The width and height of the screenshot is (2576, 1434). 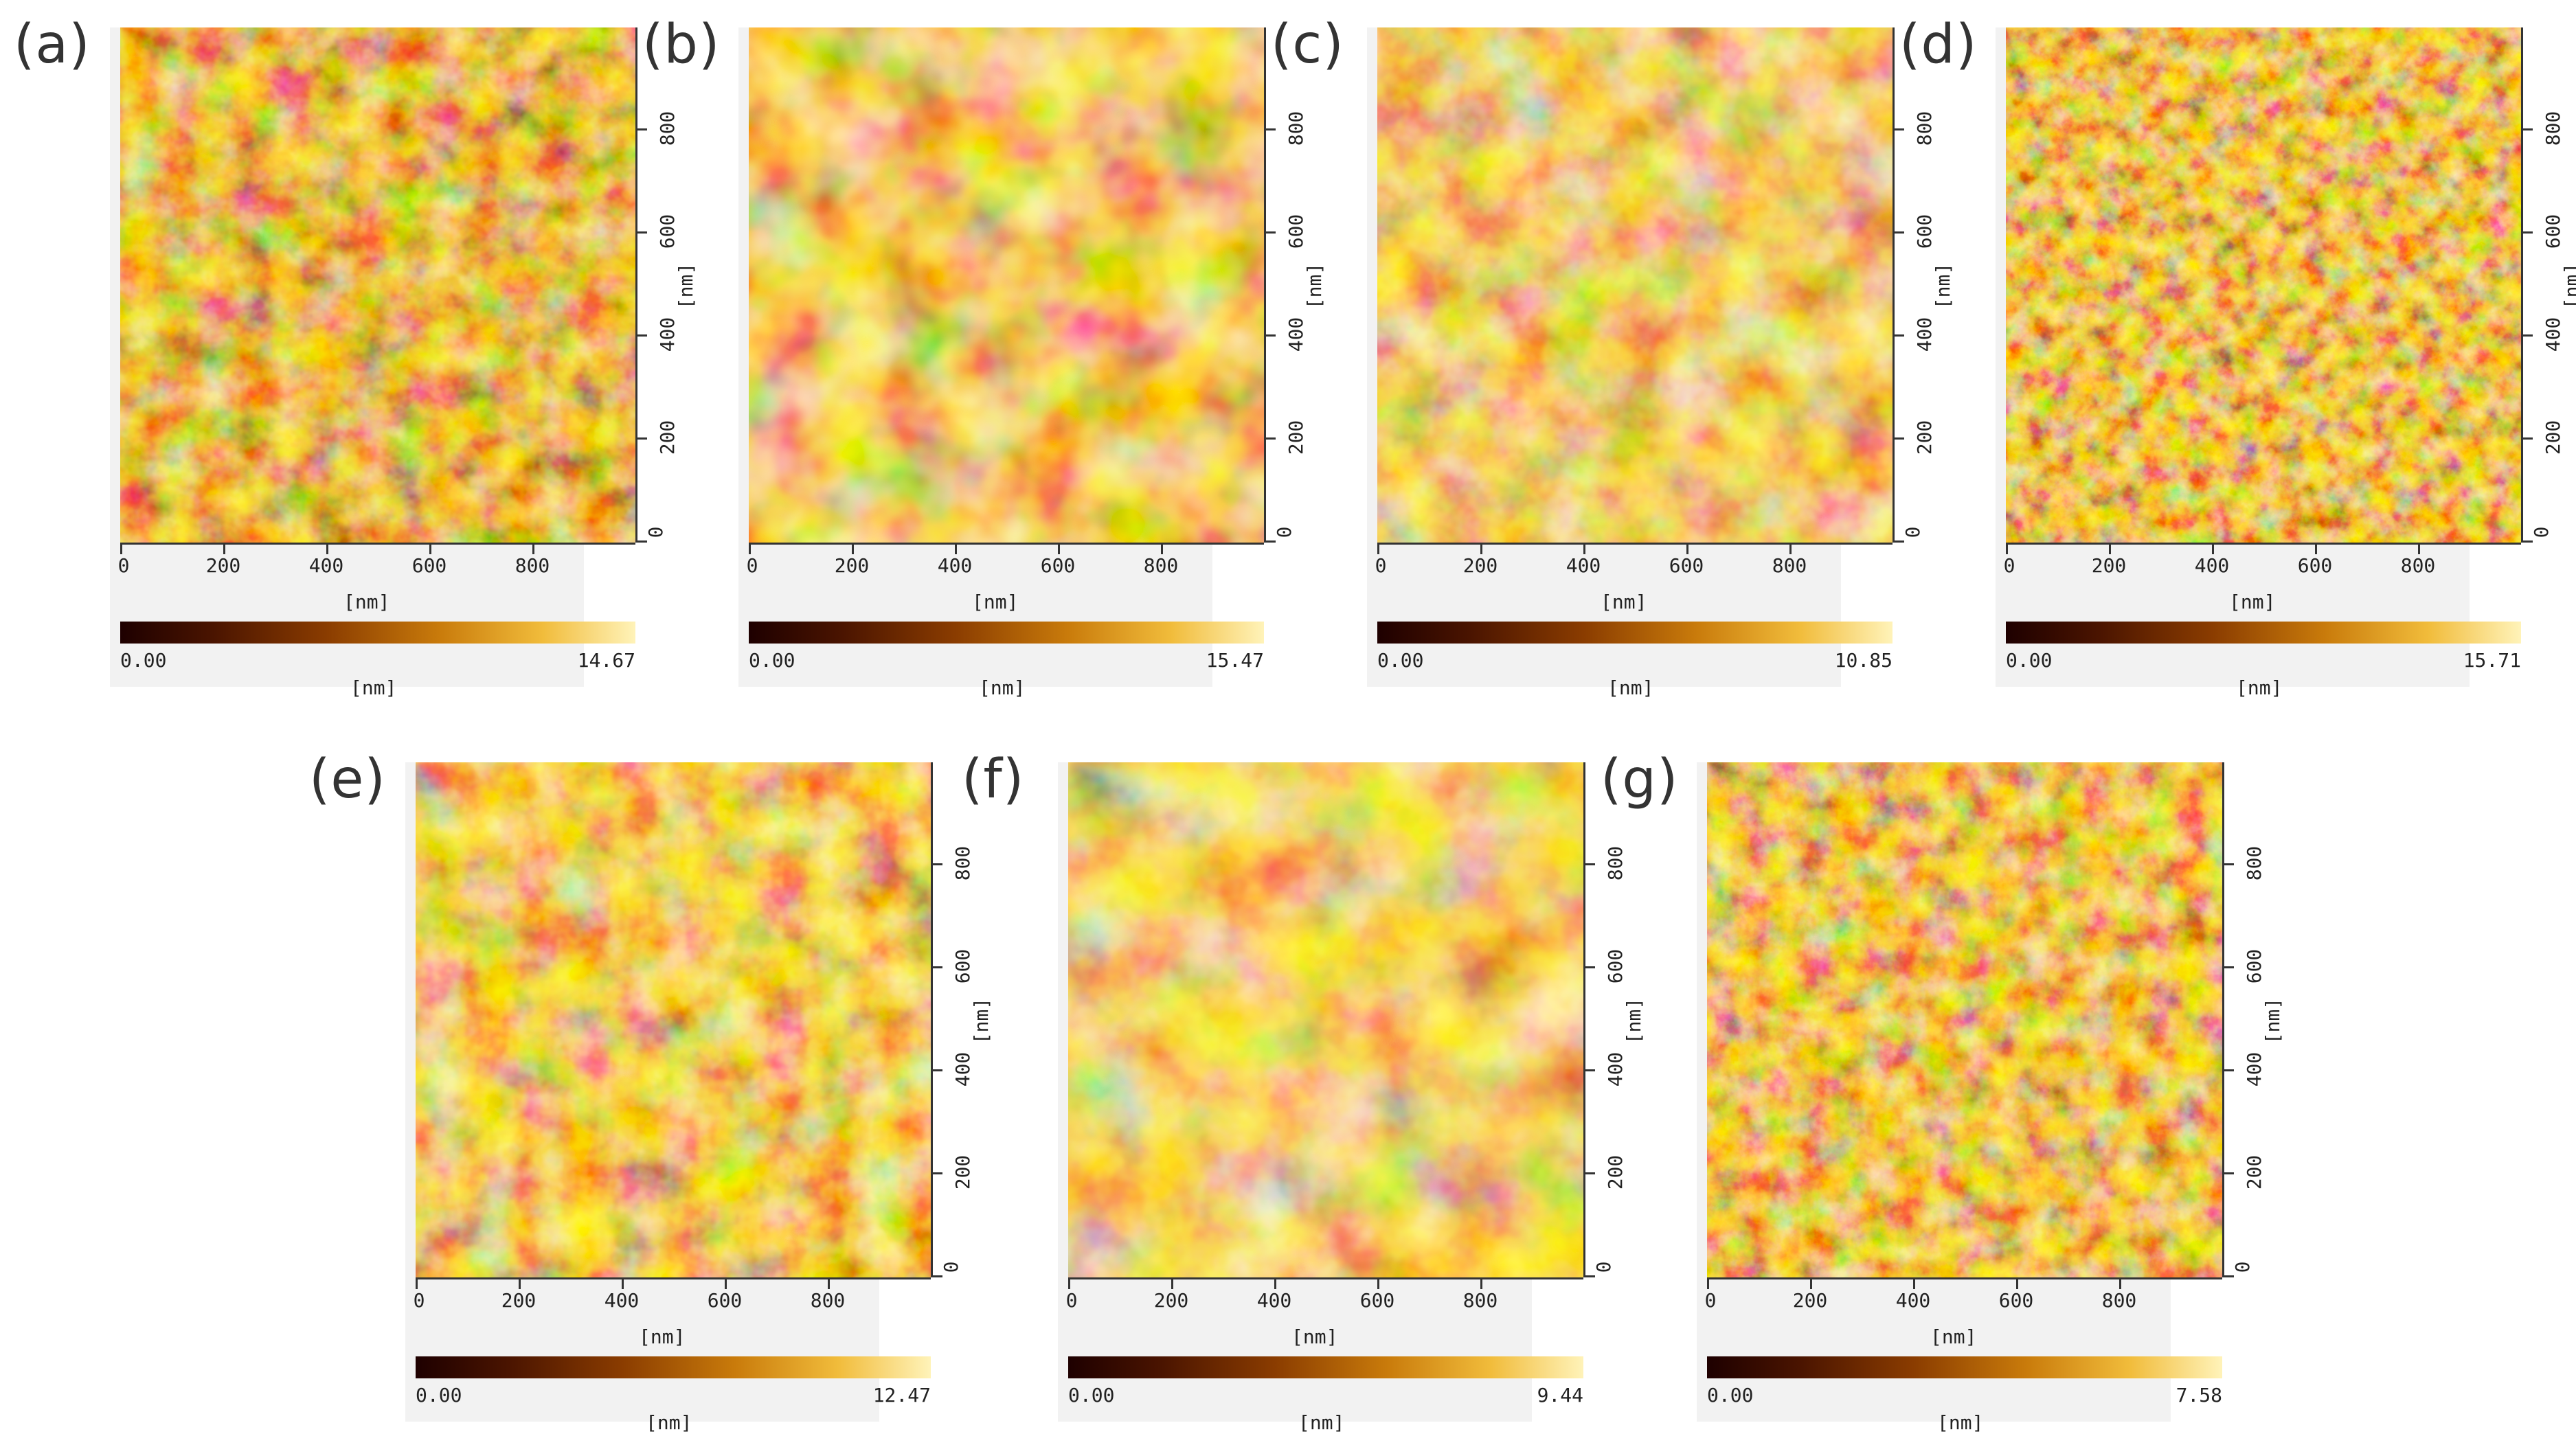 I want to click on colorbar-max: 9.44, so click(x=1560, y=1395).